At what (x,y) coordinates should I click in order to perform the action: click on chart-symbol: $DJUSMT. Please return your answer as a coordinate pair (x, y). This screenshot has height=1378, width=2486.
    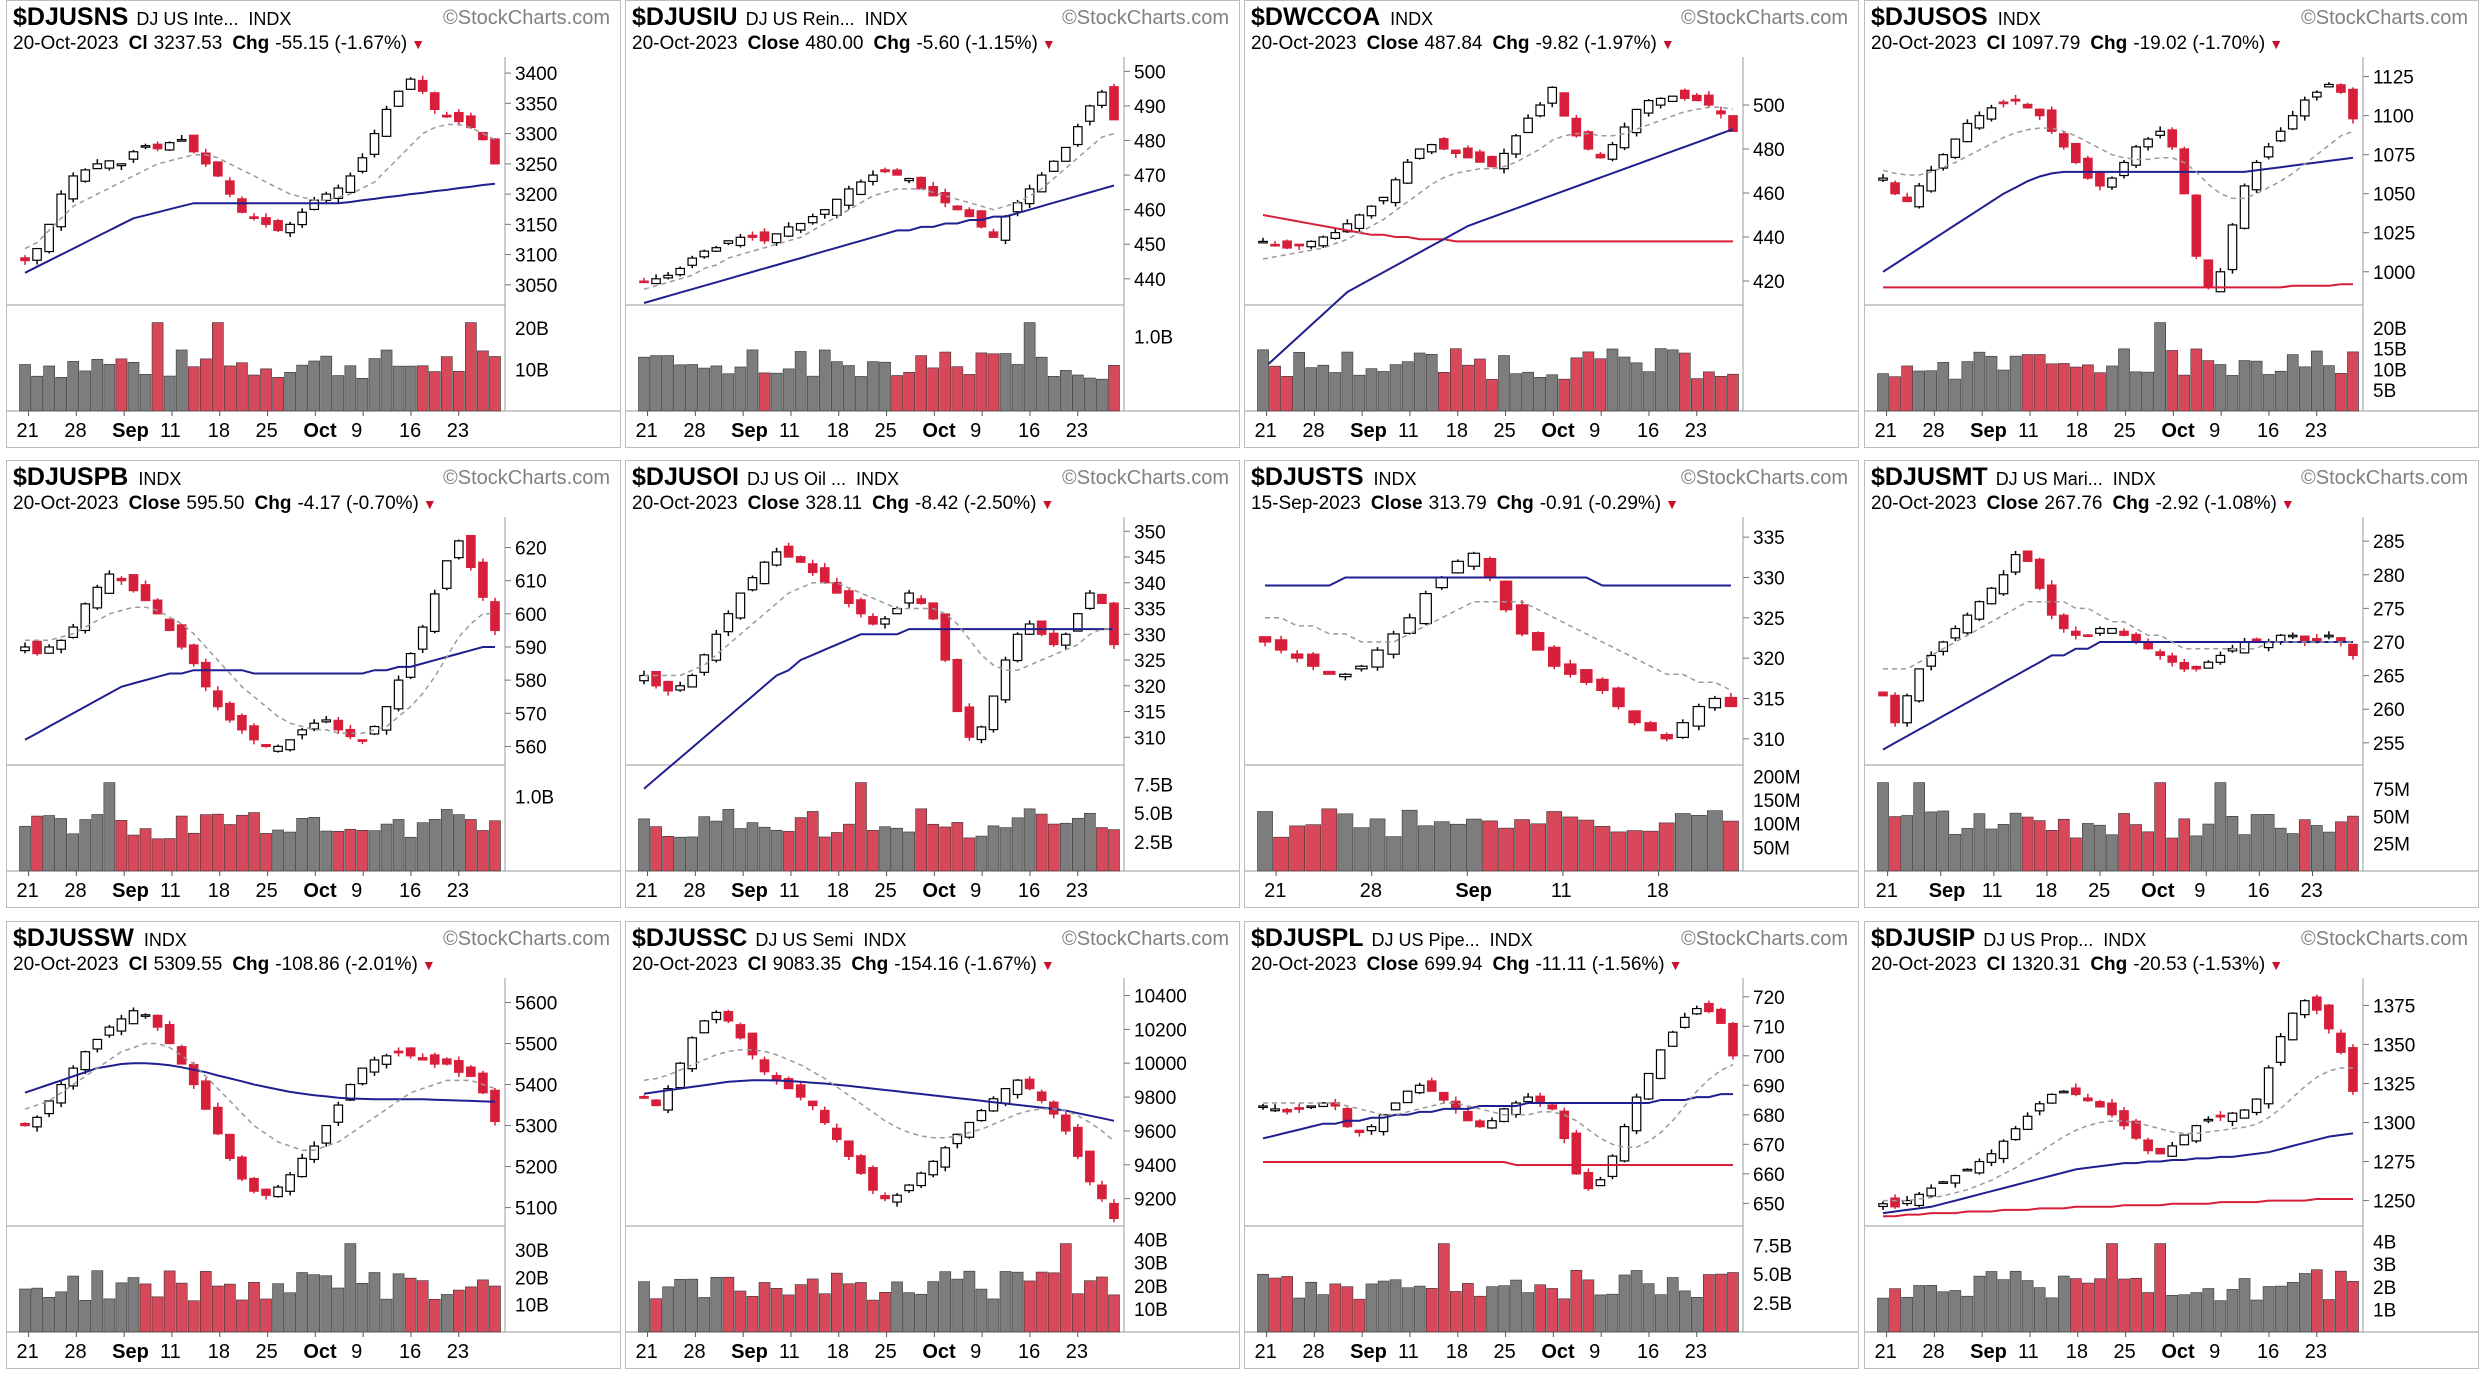
    Looking at the image, I should click on (1929, 477).